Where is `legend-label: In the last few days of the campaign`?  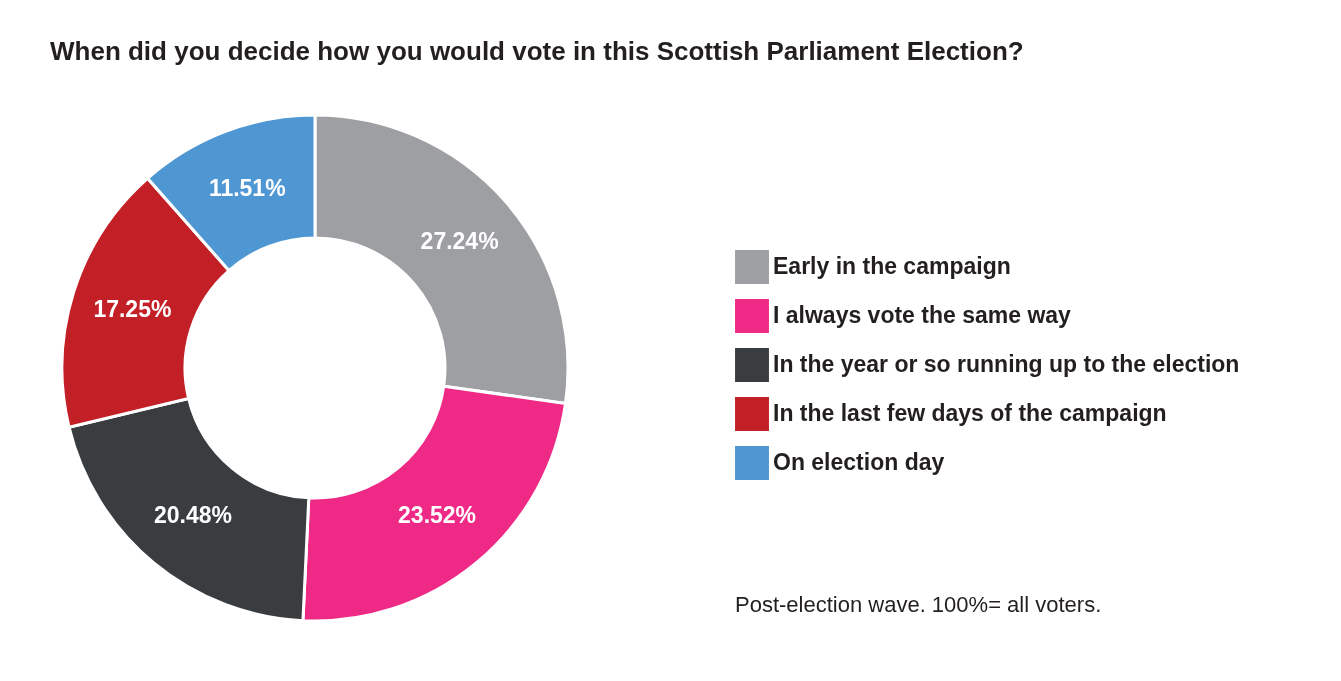
legend-label: In the last few days of the campaign is located at coordinates (970, 413).